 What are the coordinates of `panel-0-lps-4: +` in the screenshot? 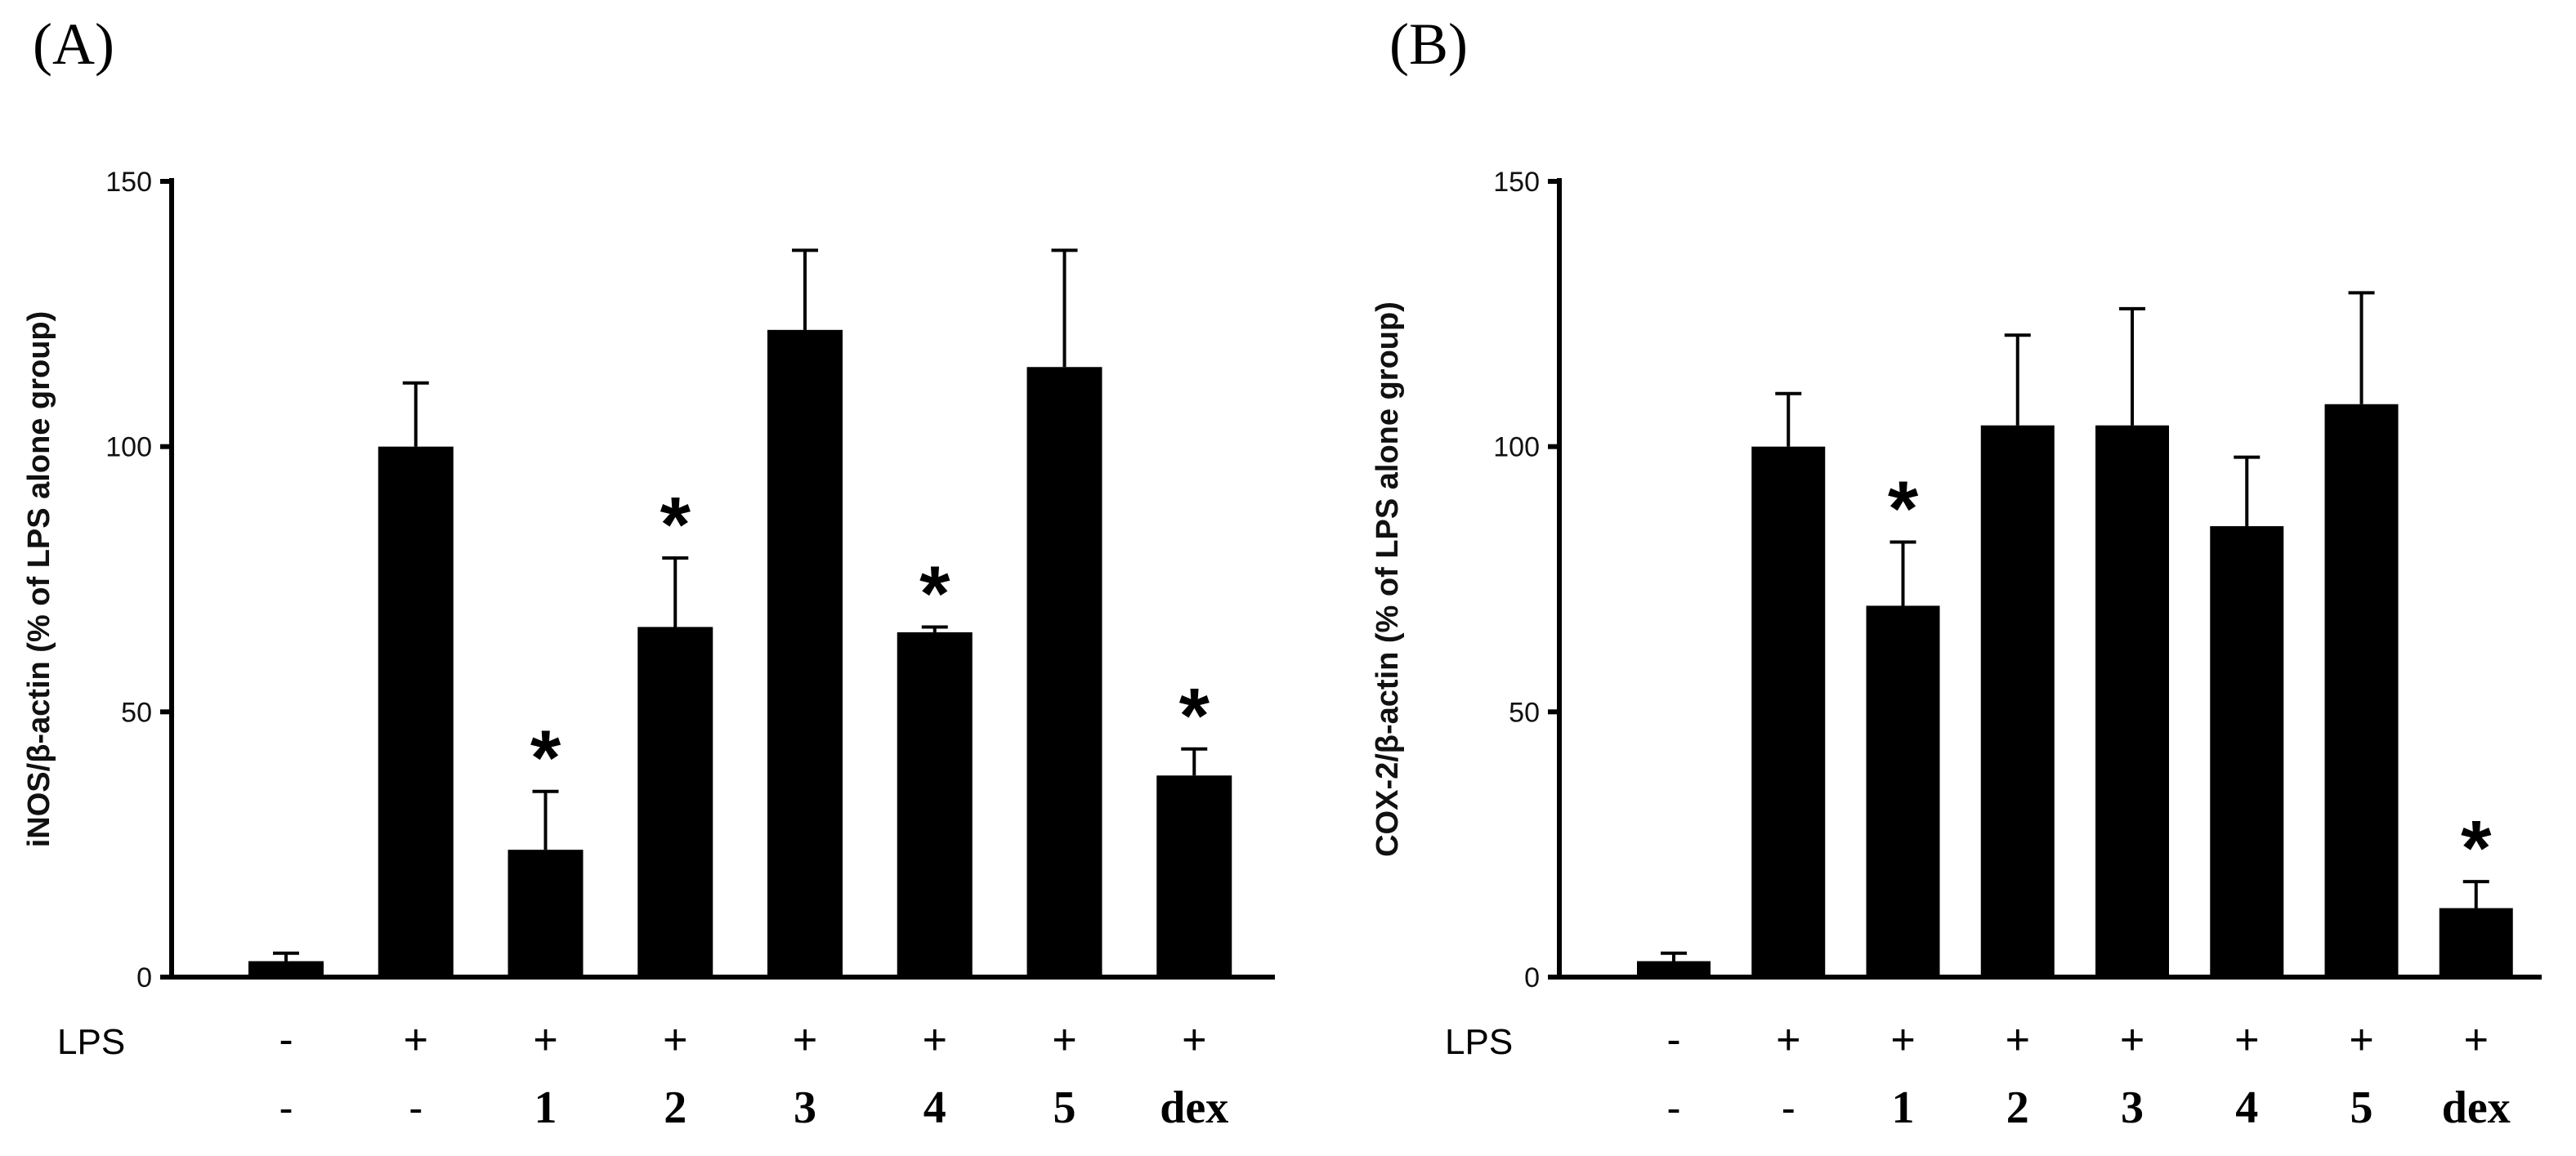 It's located at (805, 1040).